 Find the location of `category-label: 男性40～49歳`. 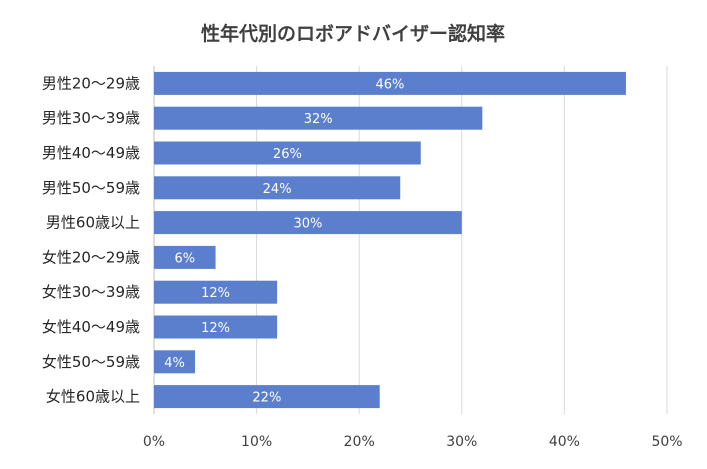

category-label: 男性40～49歳 is located at coordinates (91, 153).